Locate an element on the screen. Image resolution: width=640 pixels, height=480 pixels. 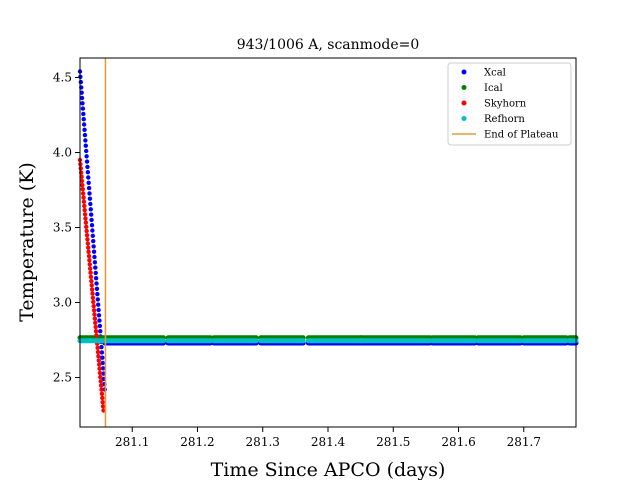
legend: Xcal Ical Skyhorn Refhorn End of Plateau is located at coordinates (509, 104).